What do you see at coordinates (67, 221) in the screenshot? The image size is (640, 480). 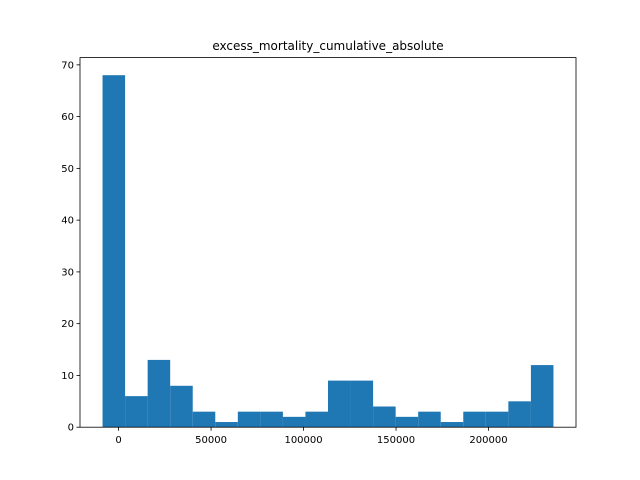 I see `y-tick-label: 40` at bounding box center [67, 221].